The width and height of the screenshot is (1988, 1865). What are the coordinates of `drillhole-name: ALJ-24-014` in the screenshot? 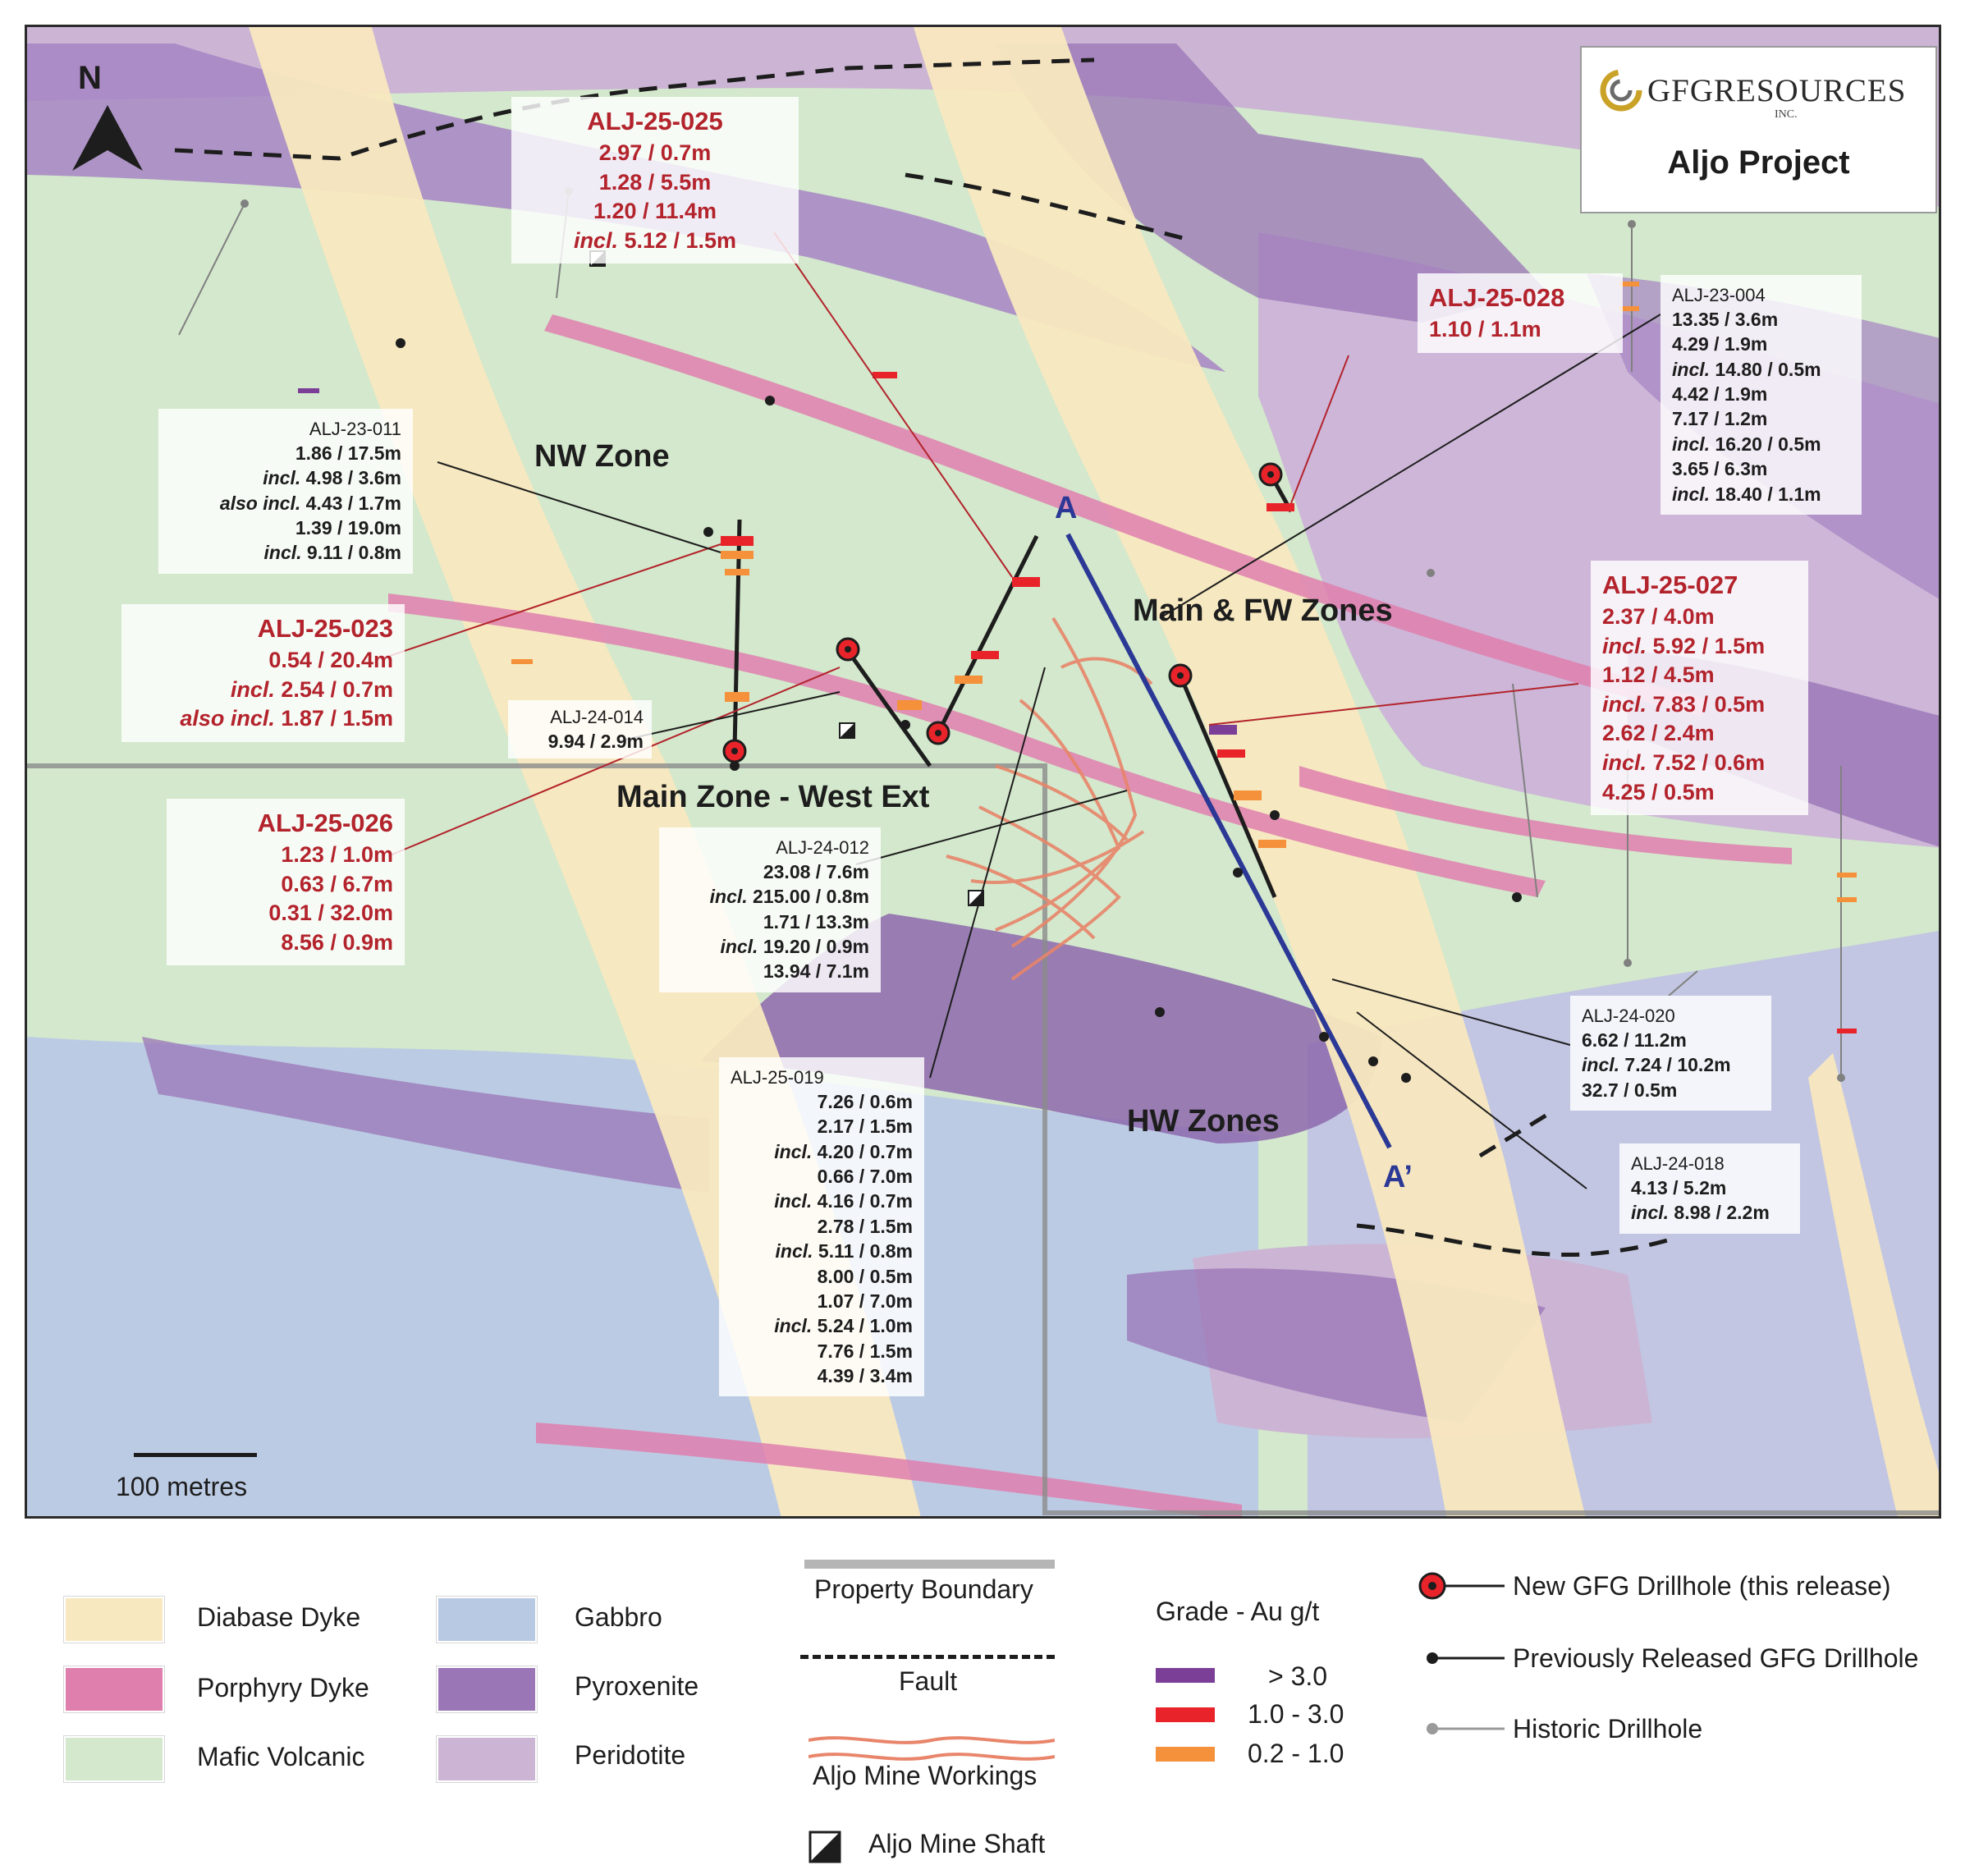 It's located at (597, 717).